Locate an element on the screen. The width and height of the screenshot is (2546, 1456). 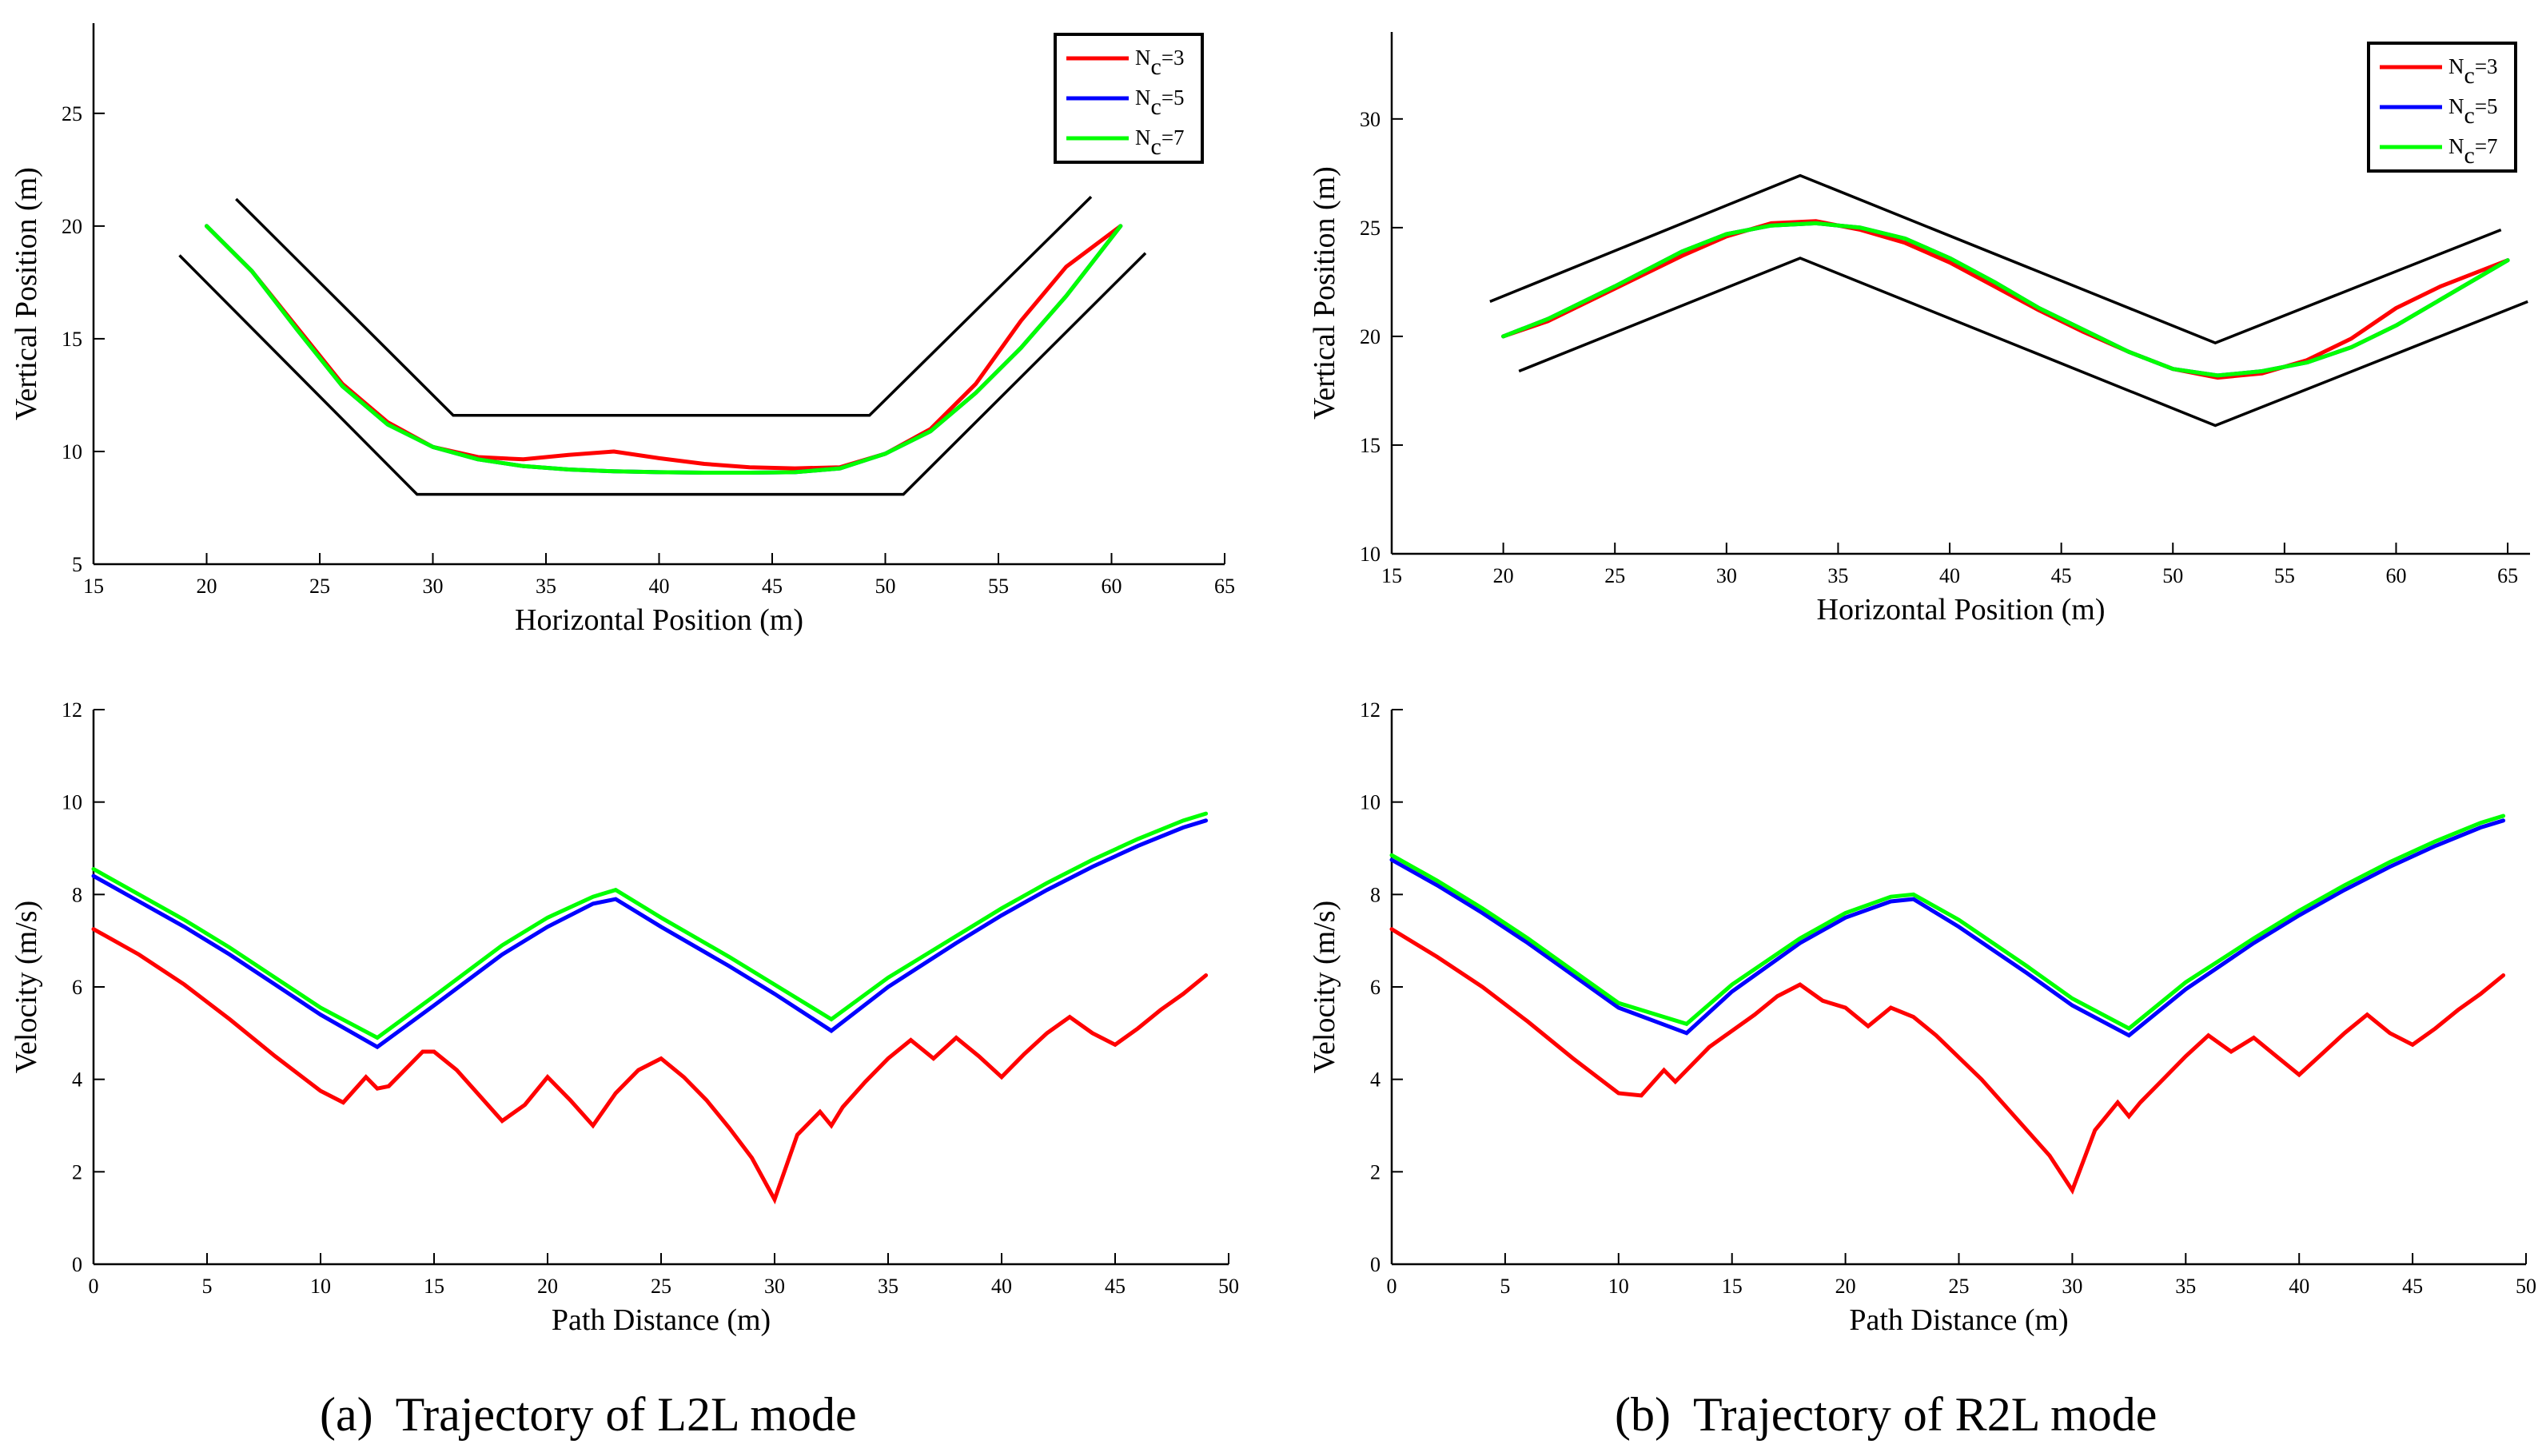
legend-label: Nc=3 is located at coordinates (2473, 71).